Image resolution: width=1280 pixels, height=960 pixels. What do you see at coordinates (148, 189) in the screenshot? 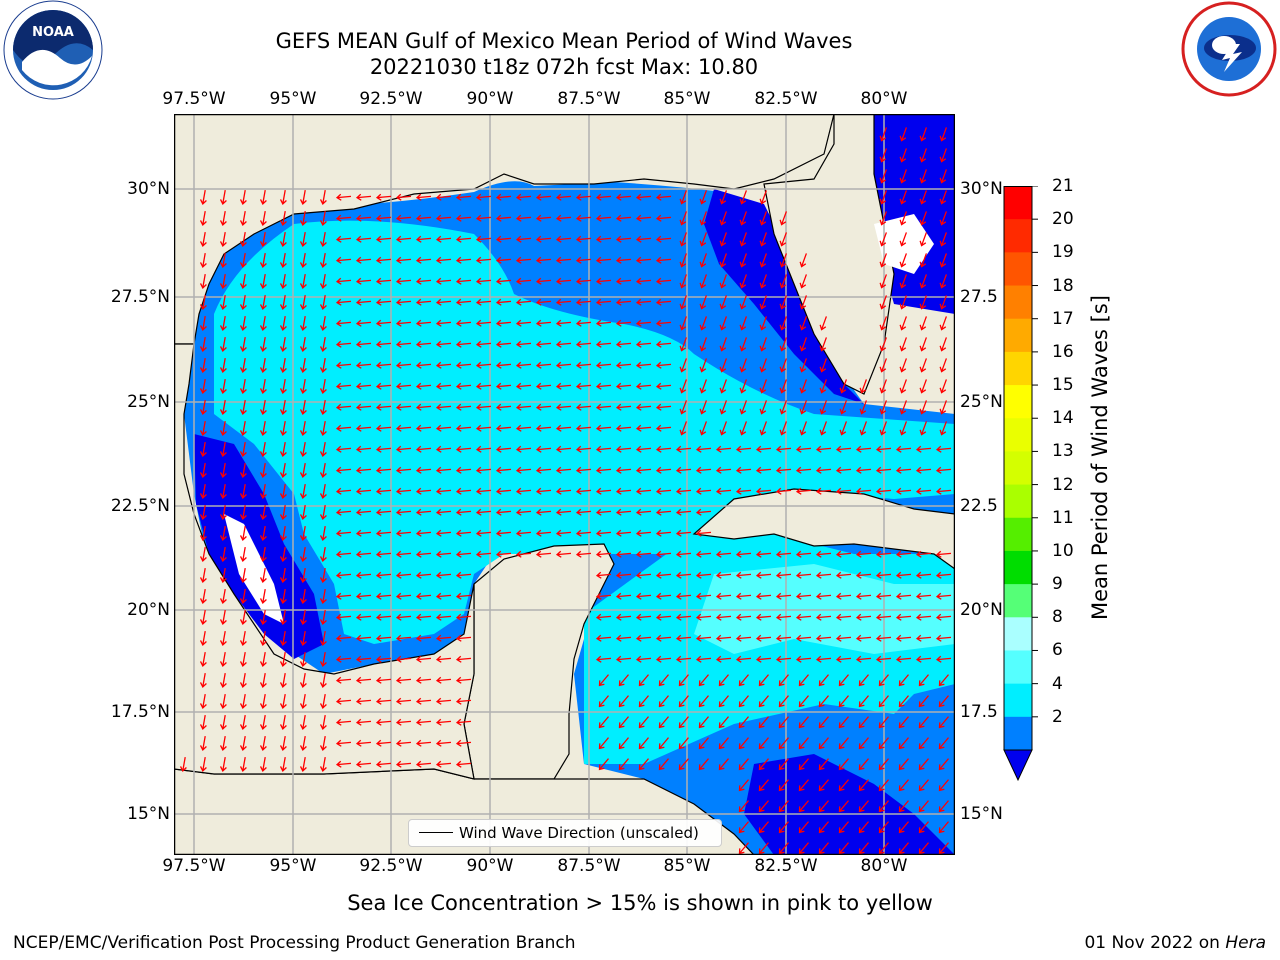
I see `left-lat-tick: 30°N` at bounding box center [148, 189].